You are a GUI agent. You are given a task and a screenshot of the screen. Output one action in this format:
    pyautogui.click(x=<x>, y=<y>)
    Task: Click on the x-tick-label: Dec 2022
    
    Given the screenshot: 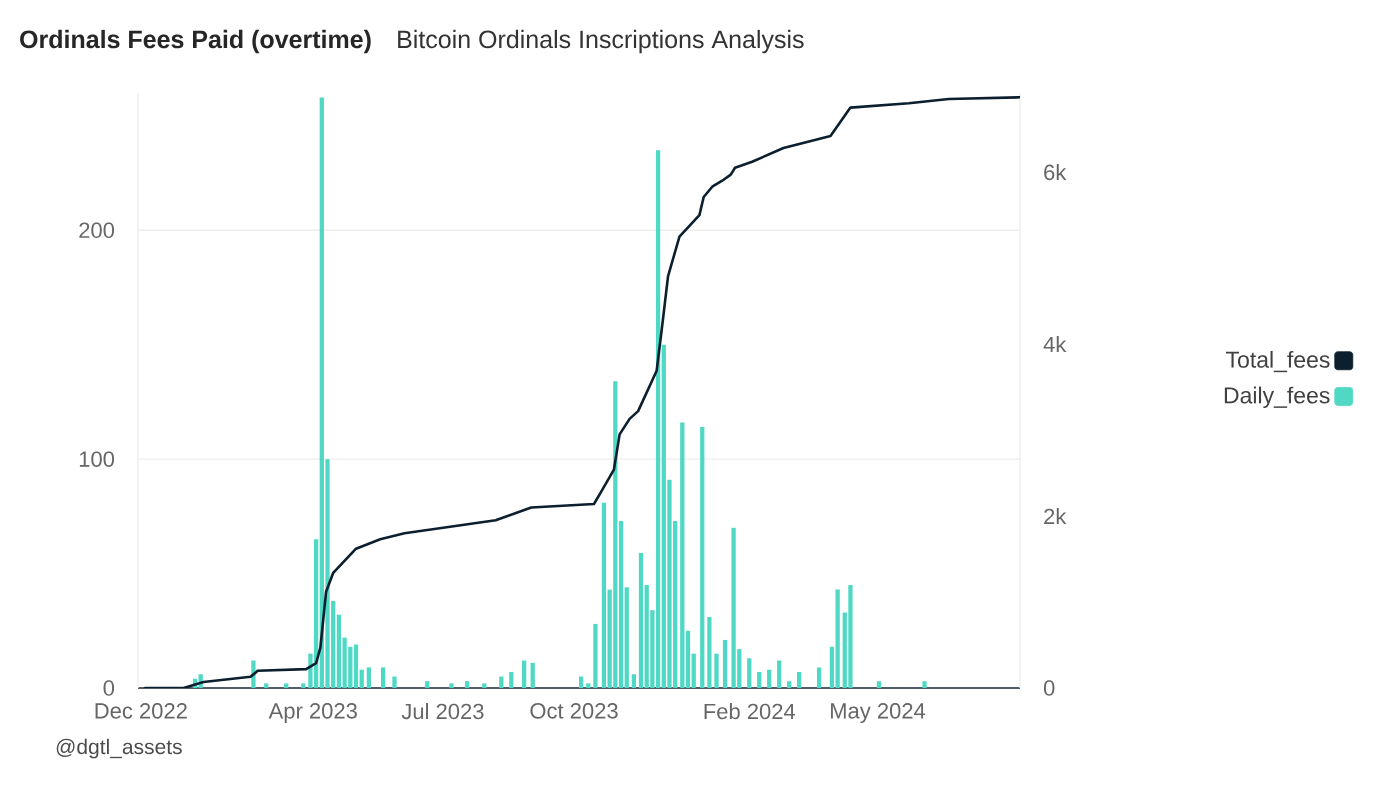 What is the action you would take?
    pyautogui.click(x=141, y=711)
    